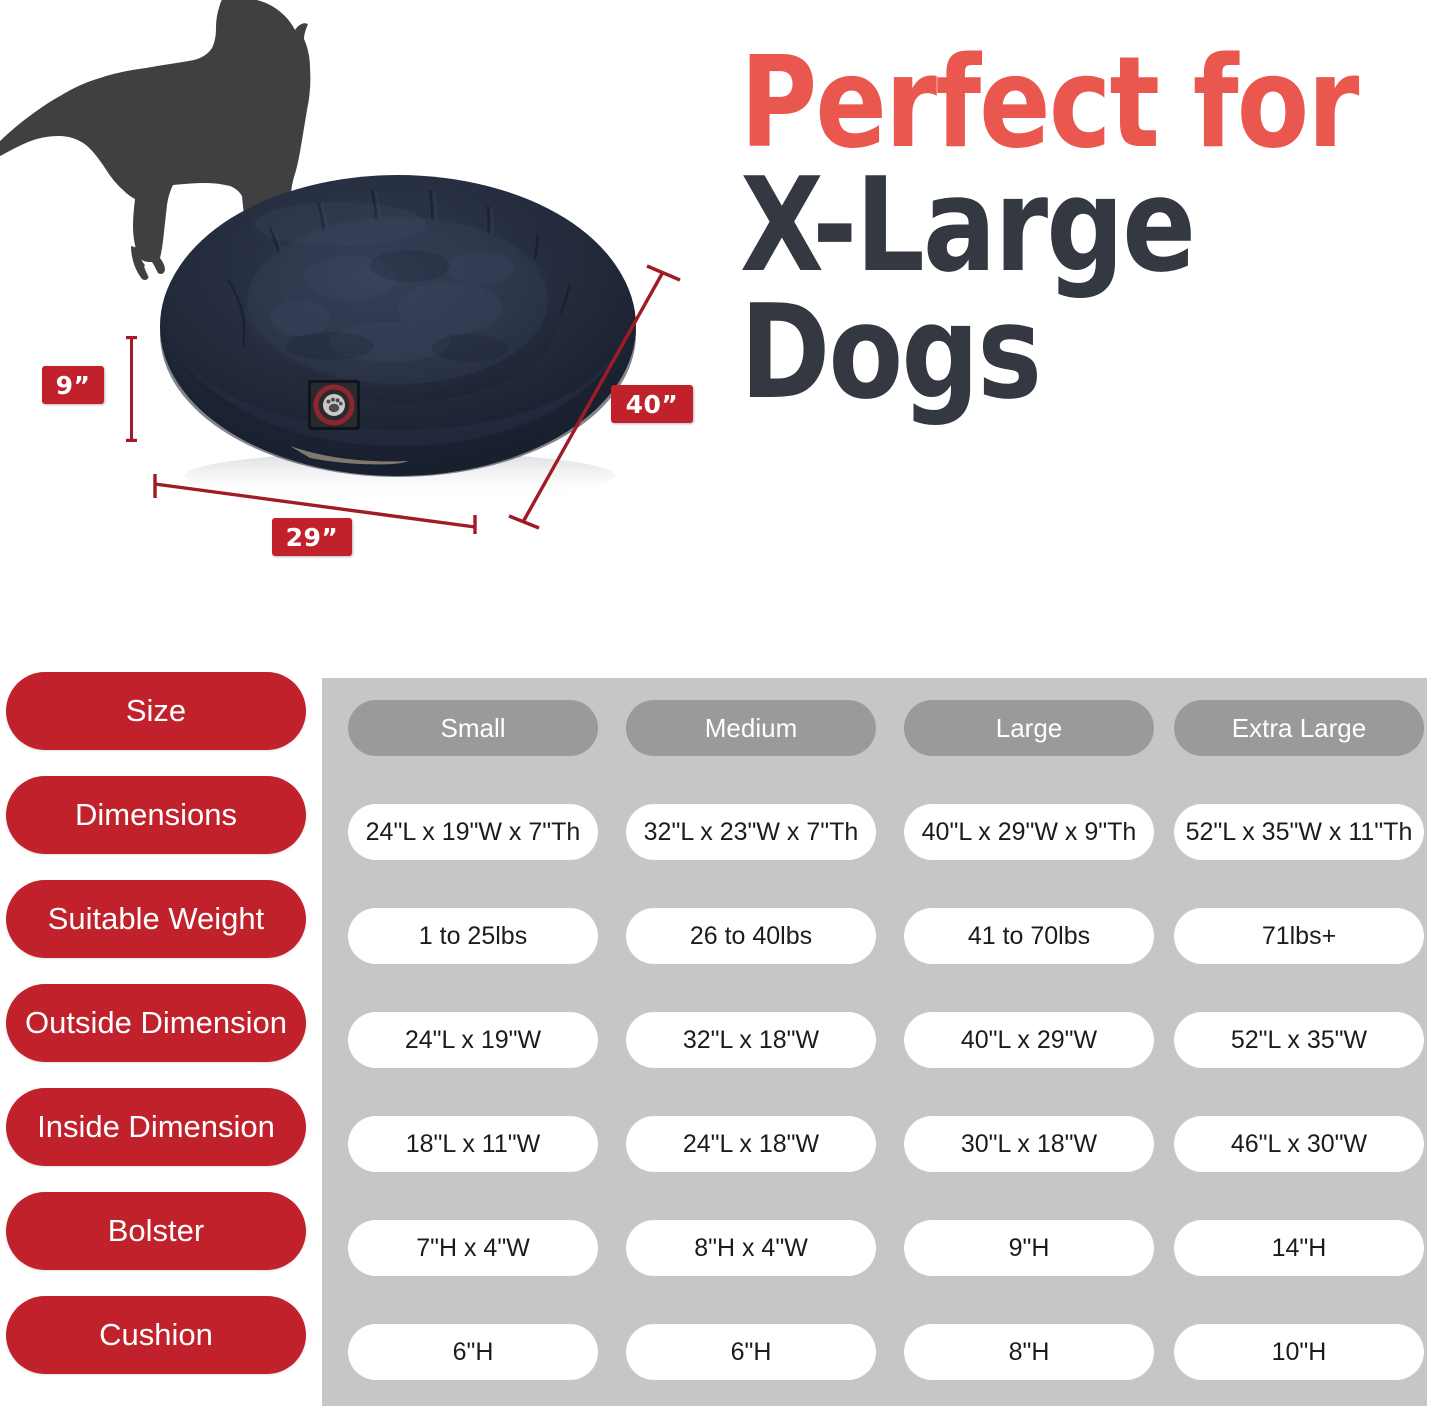 The height and width of the screenshot is (1409, 1445). Describe the element at coordinates (1299, 936) in the screenshot. I see `cell-suitable-weight-extra-large: 71lbs+` at that location.